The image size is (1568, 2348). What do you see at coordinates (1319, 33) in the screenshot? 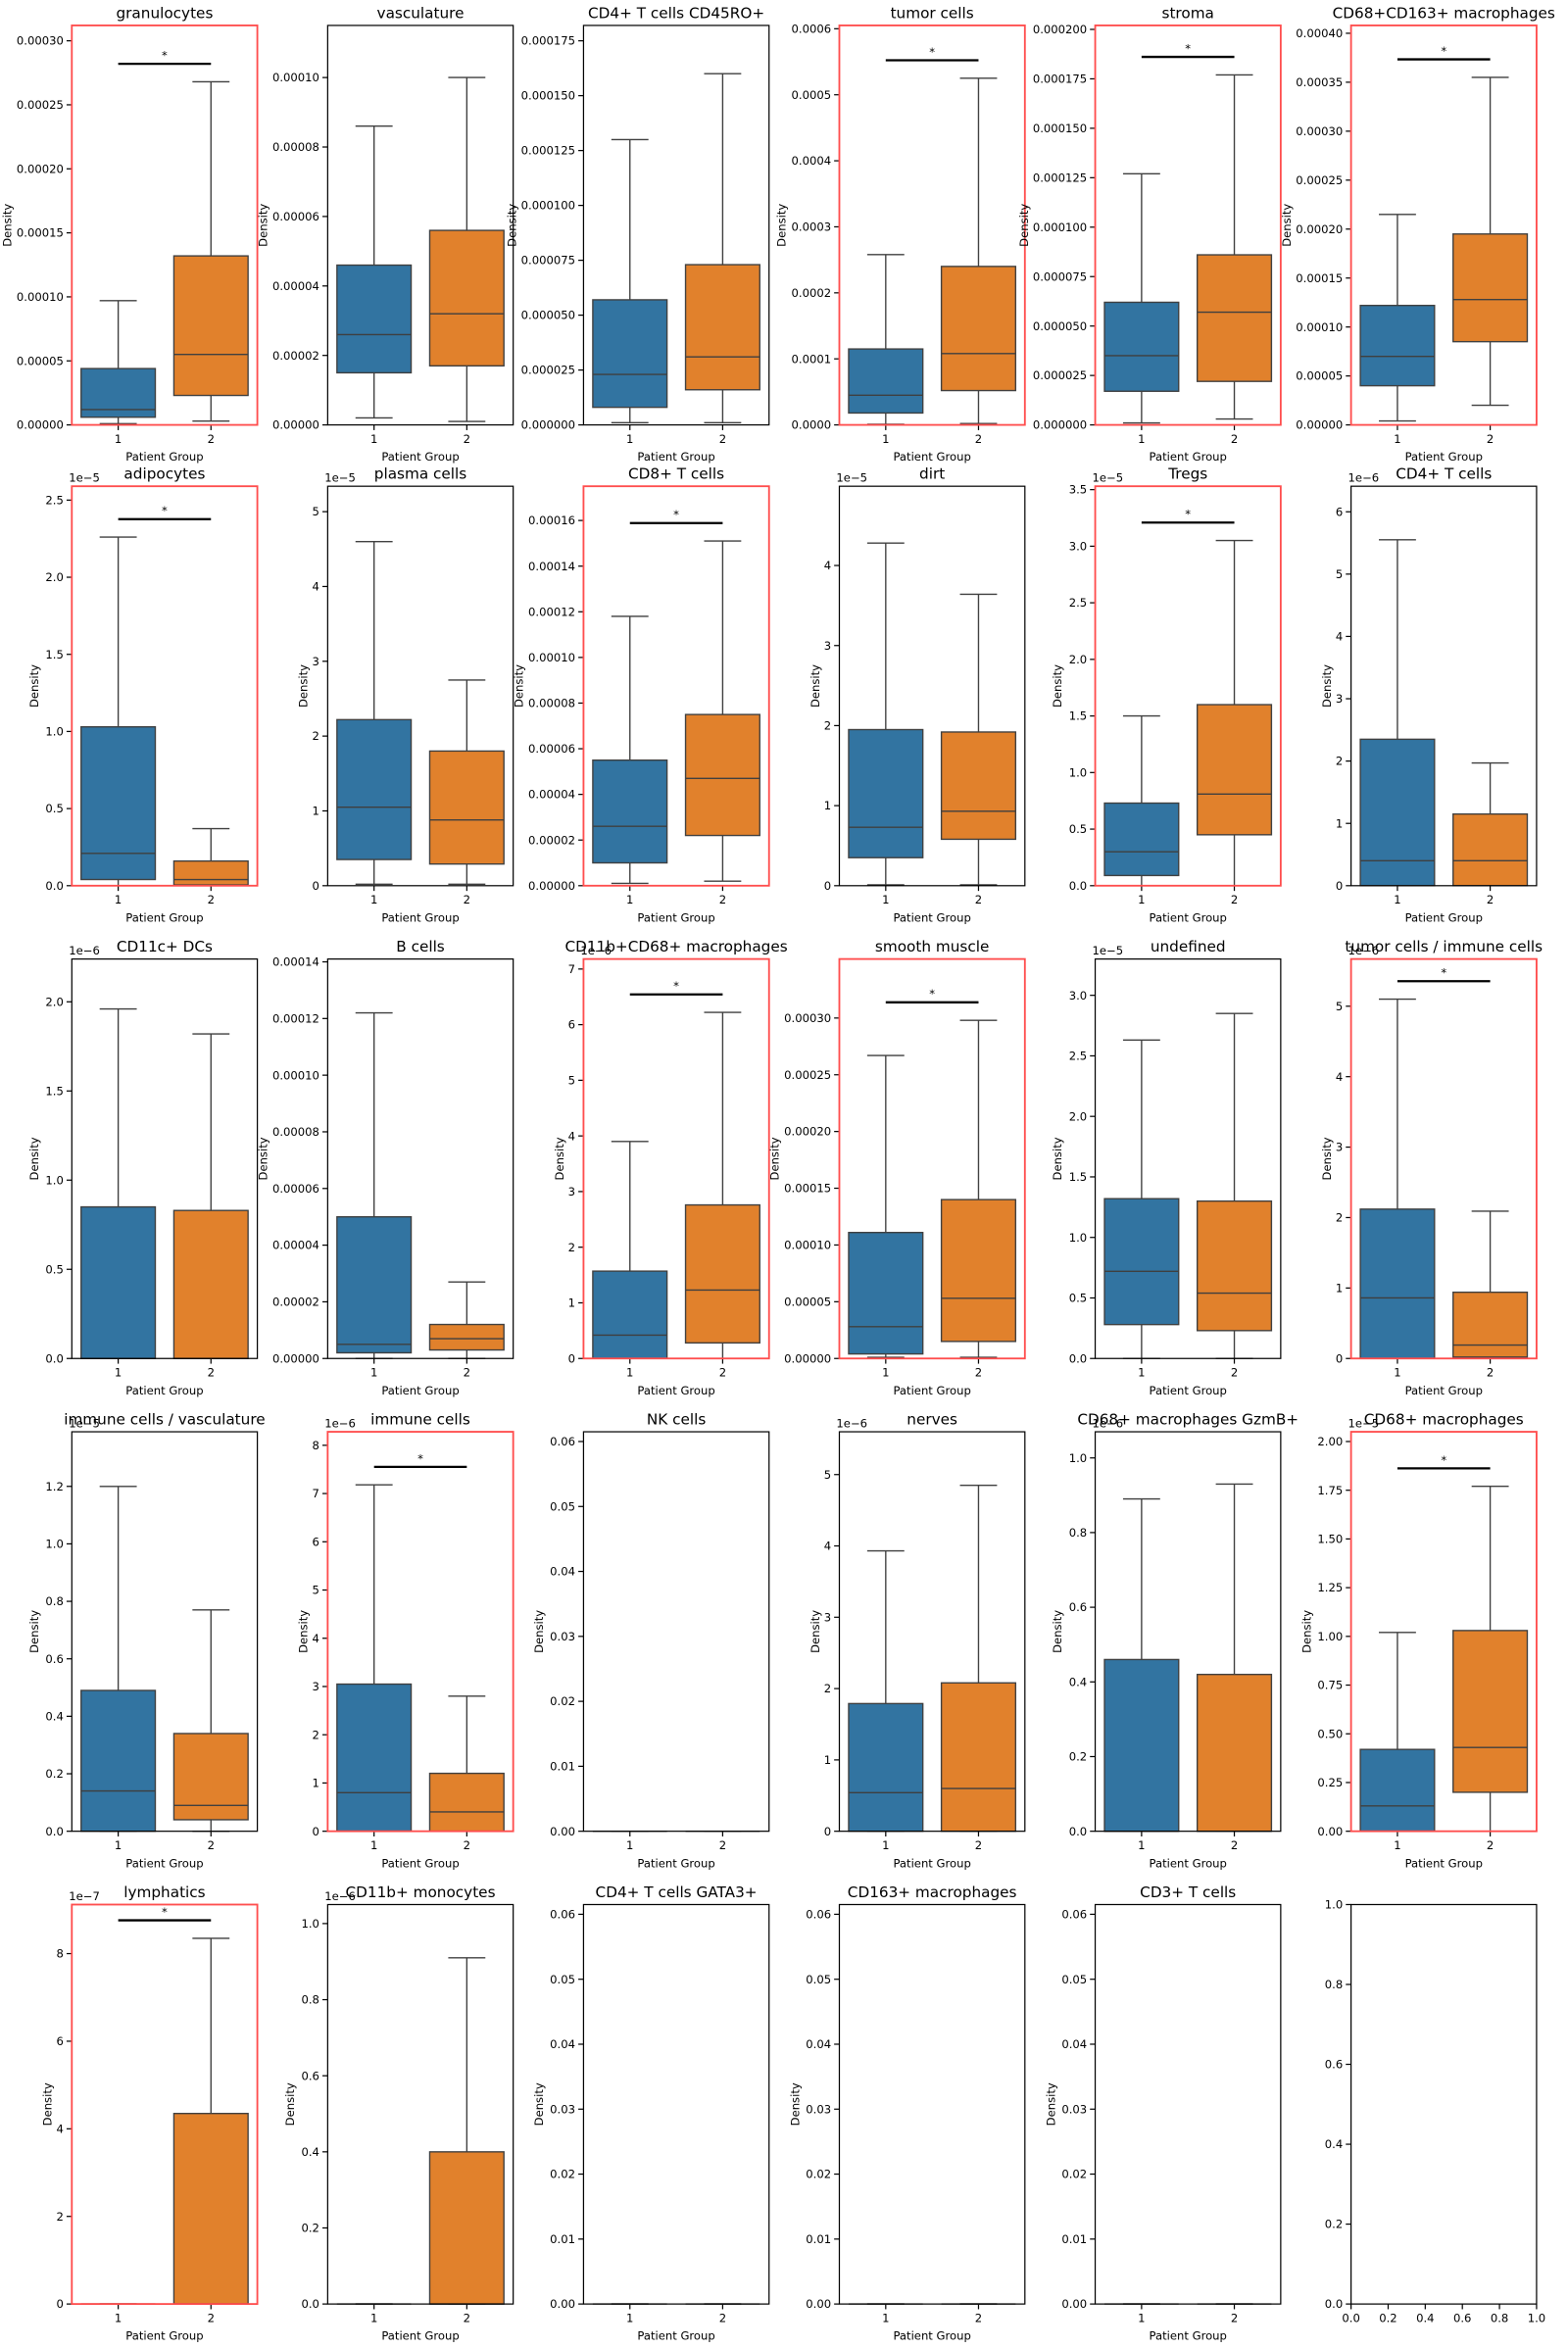
I see `y-tick-label: 0.00040` at bounding box center [1319, 33].